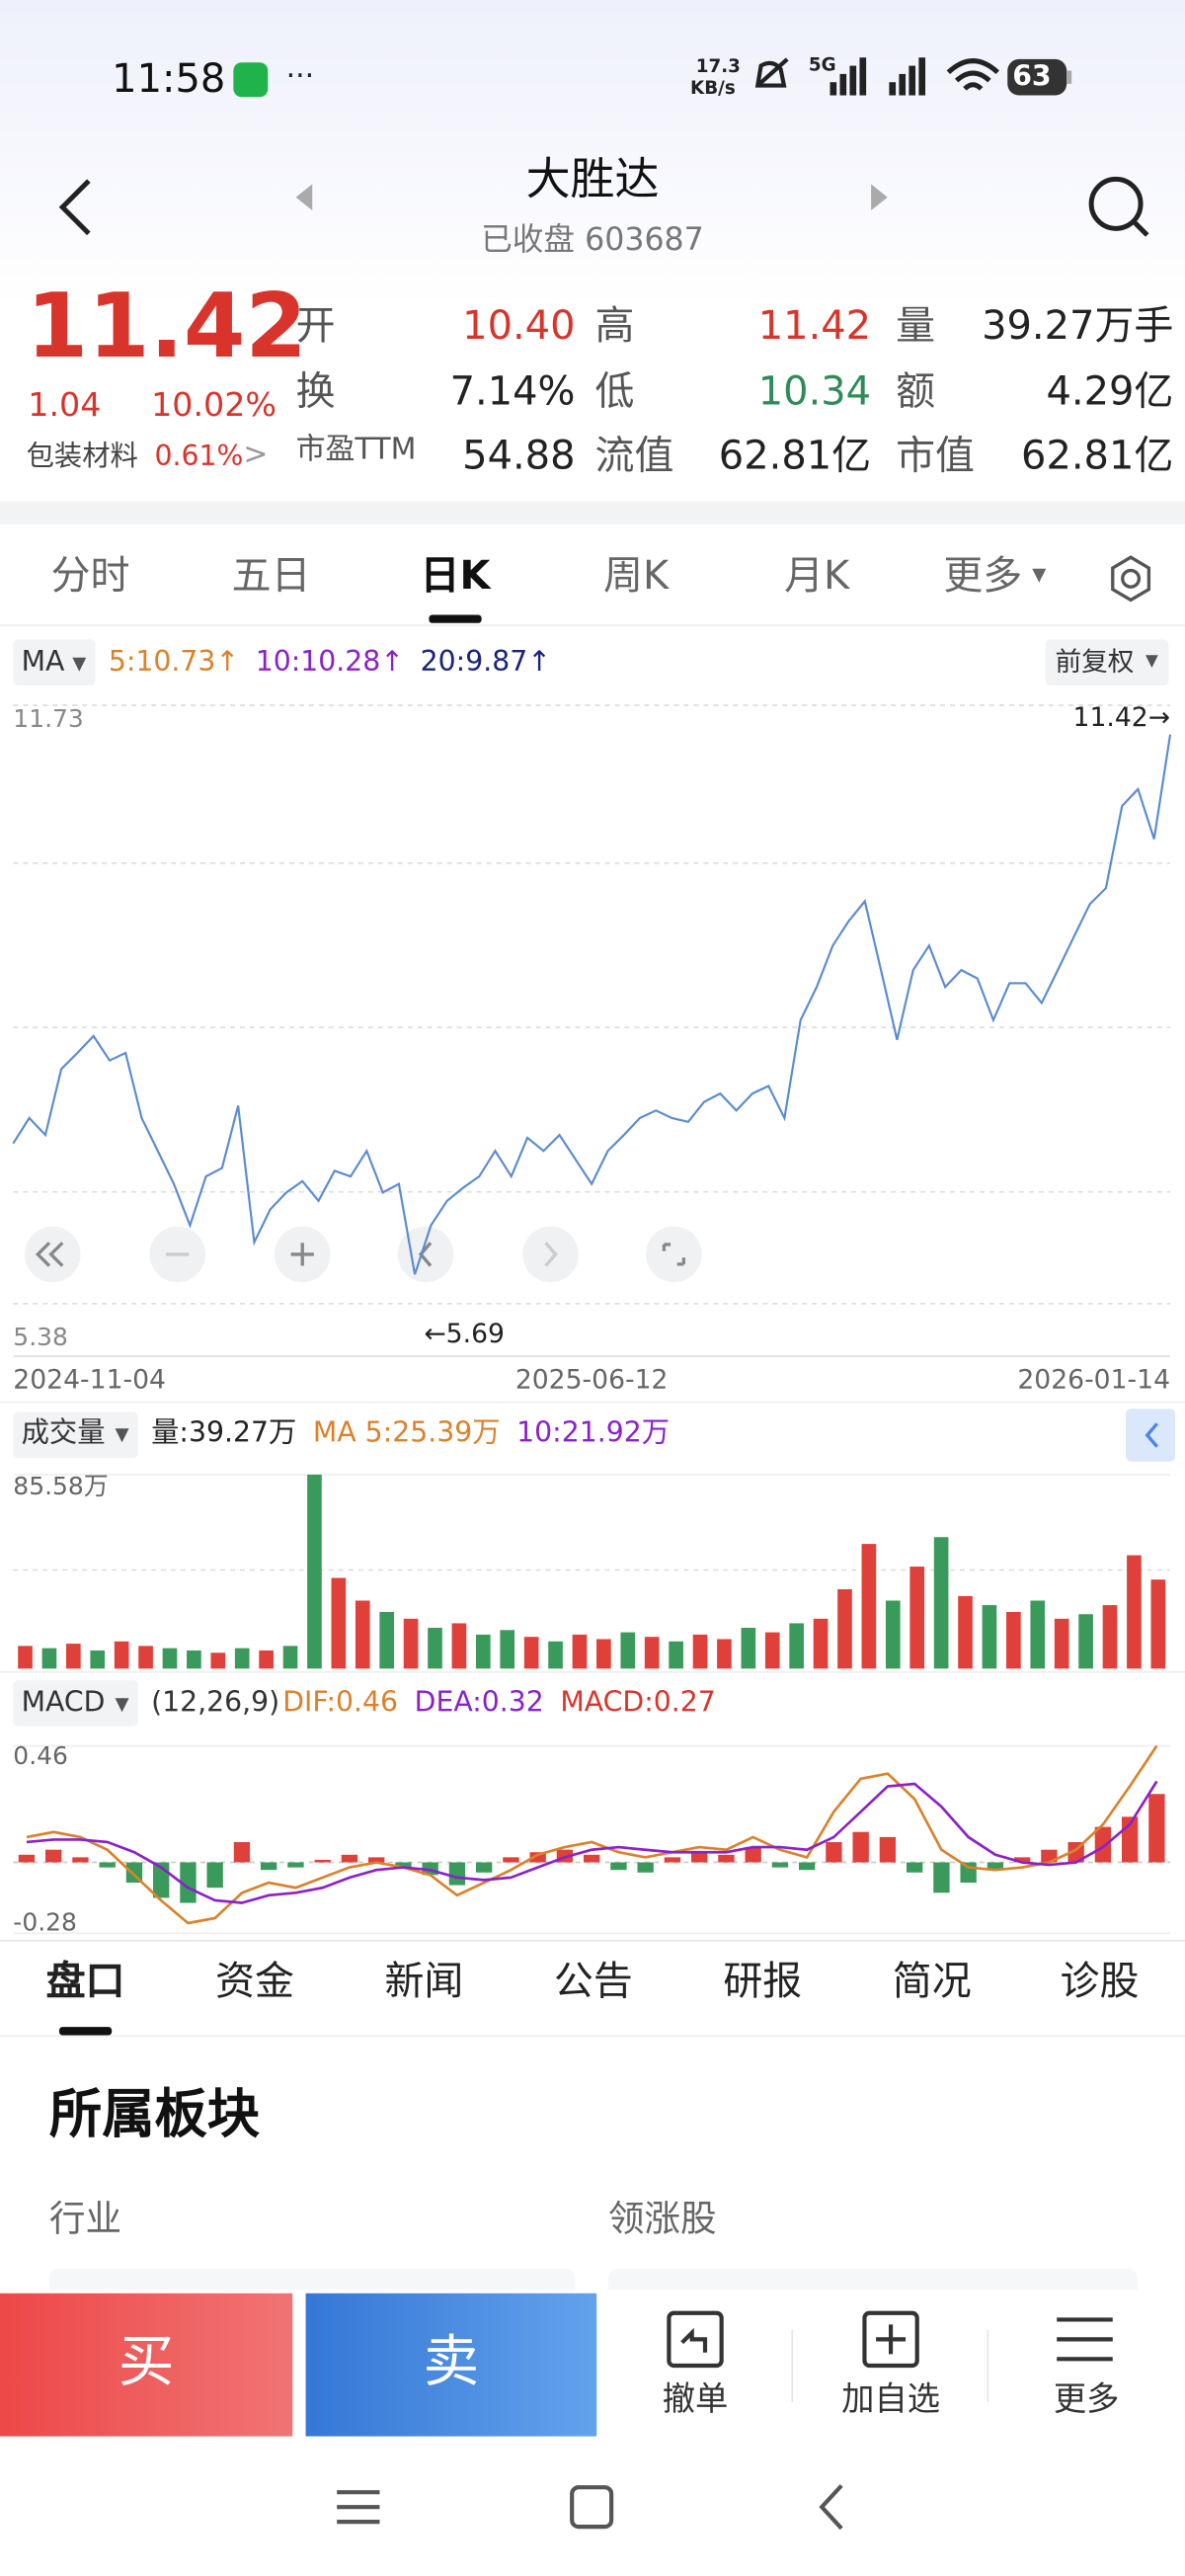  I want to click on macd-params: (12,26,9), so click(216, 1703).